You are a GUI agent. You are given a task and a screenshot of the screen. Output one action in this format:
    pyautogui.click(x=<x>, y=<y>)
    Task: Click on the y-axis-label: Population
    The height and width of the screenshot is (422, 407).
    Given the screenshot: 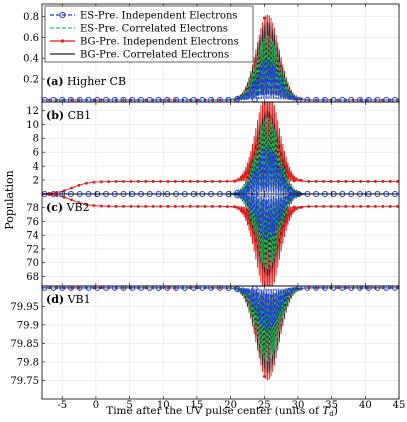 What is the action you would take?
    pyautogui.click(x=9, y=199)
    